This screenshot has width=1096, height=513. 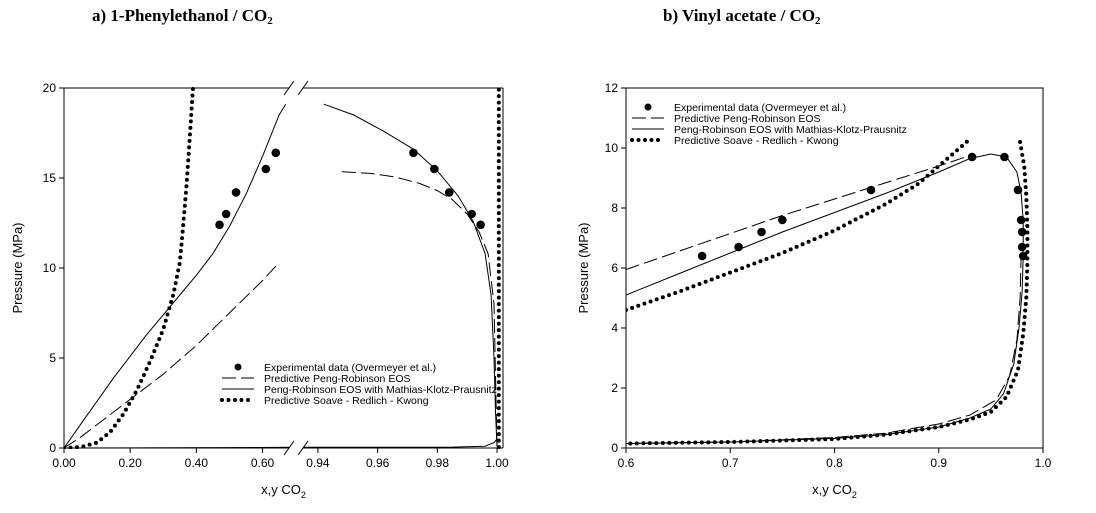 What do you see at coordinates (614, 268) in the screenshot?
I see `chart-b-y-tick-label: 6` at bounding box center [614, 268].